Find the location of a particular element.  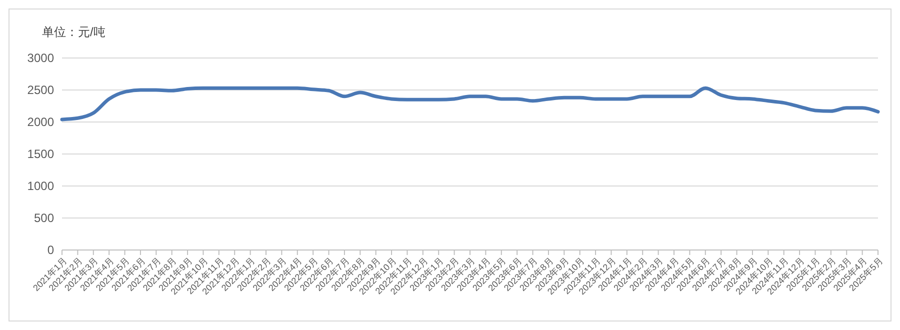

y-tick-label: 2000 is located at coordinates (40, 122).